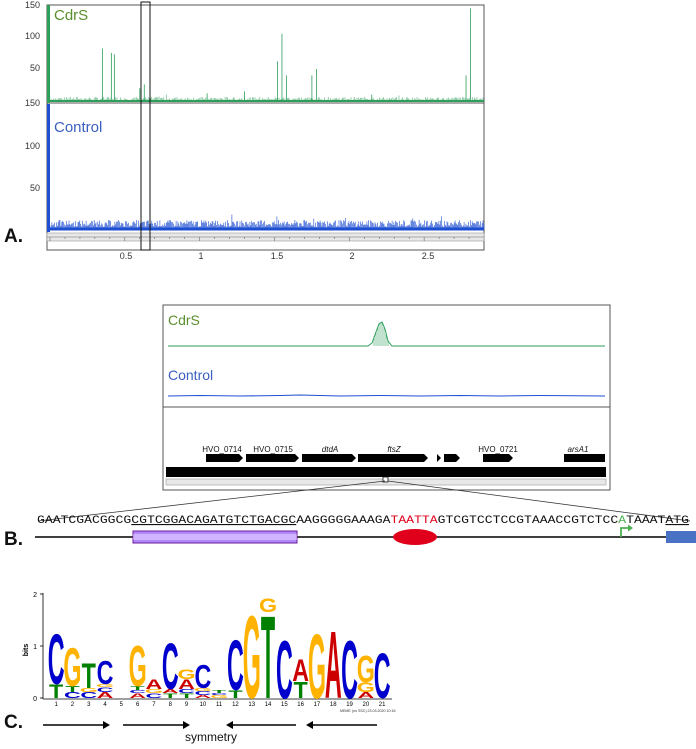  Describe the element at coordinates (413, 521) in the screenshot. I see `seq-tata-box: TAATTA` at that location.